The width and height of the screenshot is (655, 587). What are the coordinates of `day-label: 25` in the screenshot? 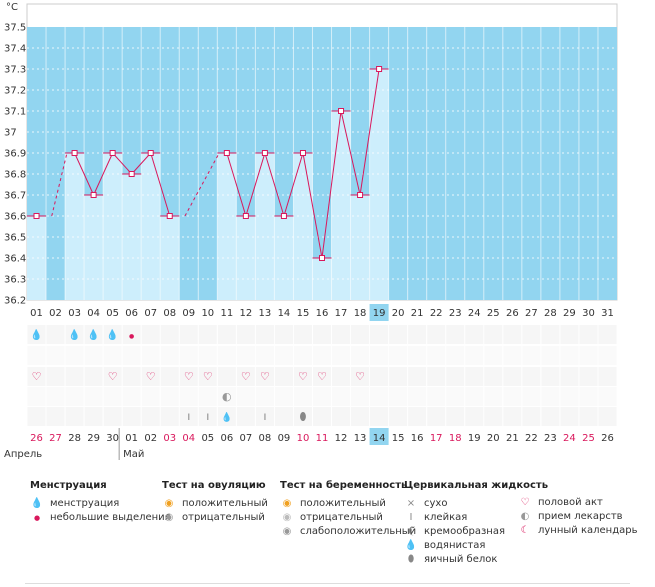 It's located at (493, 313).